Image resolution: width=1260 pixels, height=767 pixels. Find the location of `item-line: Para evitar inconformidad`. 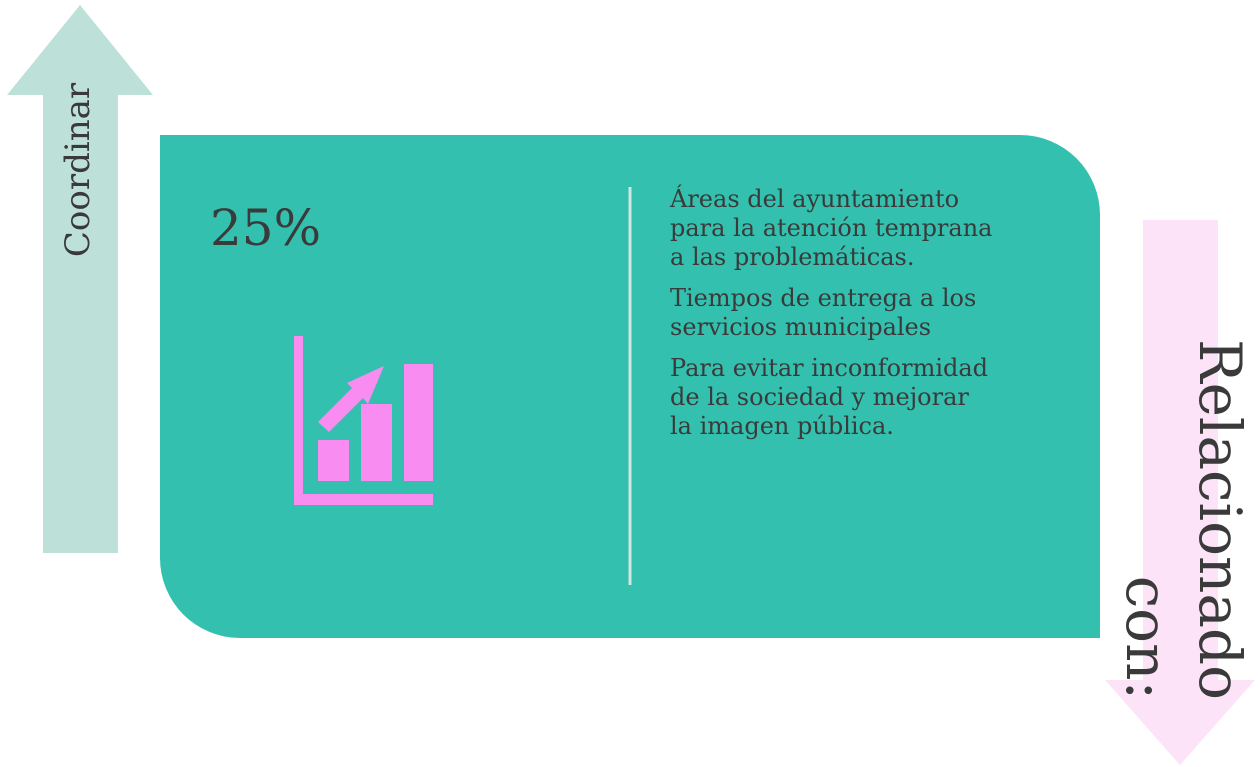

item-line: Para evitar inconformidad is located at coordinates (829, 368).